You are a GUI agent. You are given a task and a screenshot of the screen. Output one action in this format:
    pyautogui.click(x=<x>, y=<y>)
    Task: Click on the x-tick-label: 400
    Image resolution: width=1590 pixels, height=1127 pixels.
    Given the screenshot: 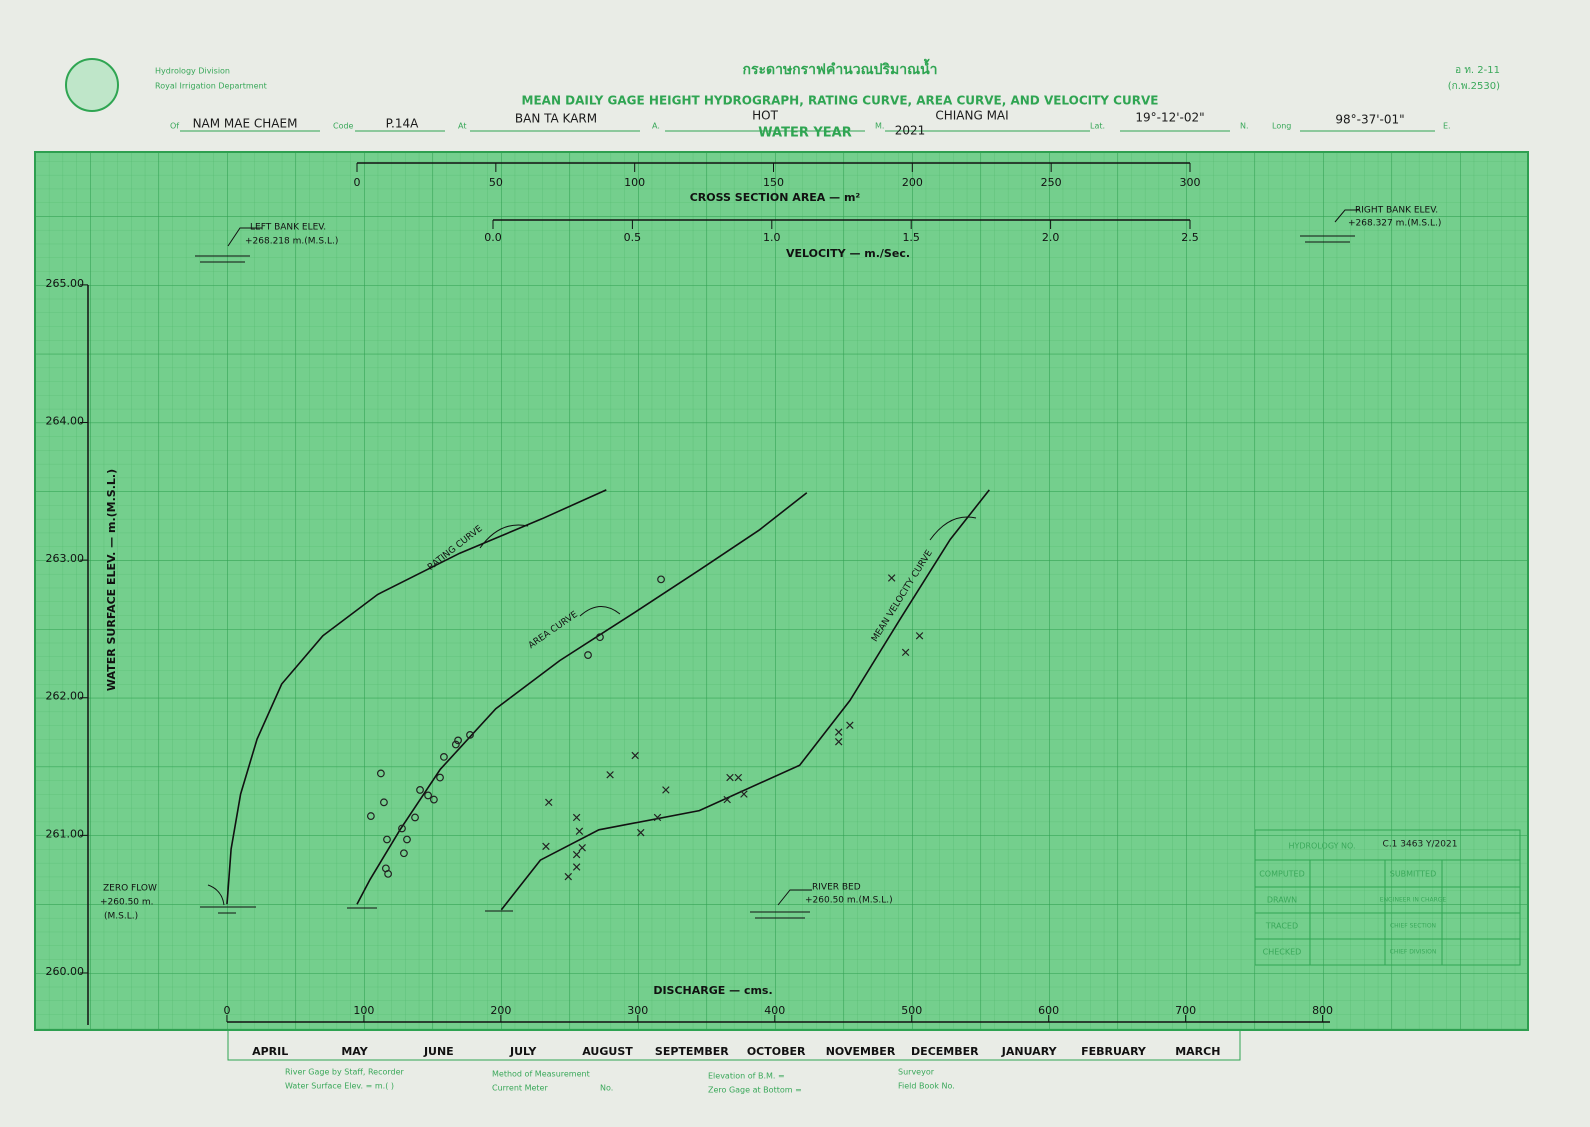 What is the action you would take?
    pyautogui.click(x=774, y=1010)
    